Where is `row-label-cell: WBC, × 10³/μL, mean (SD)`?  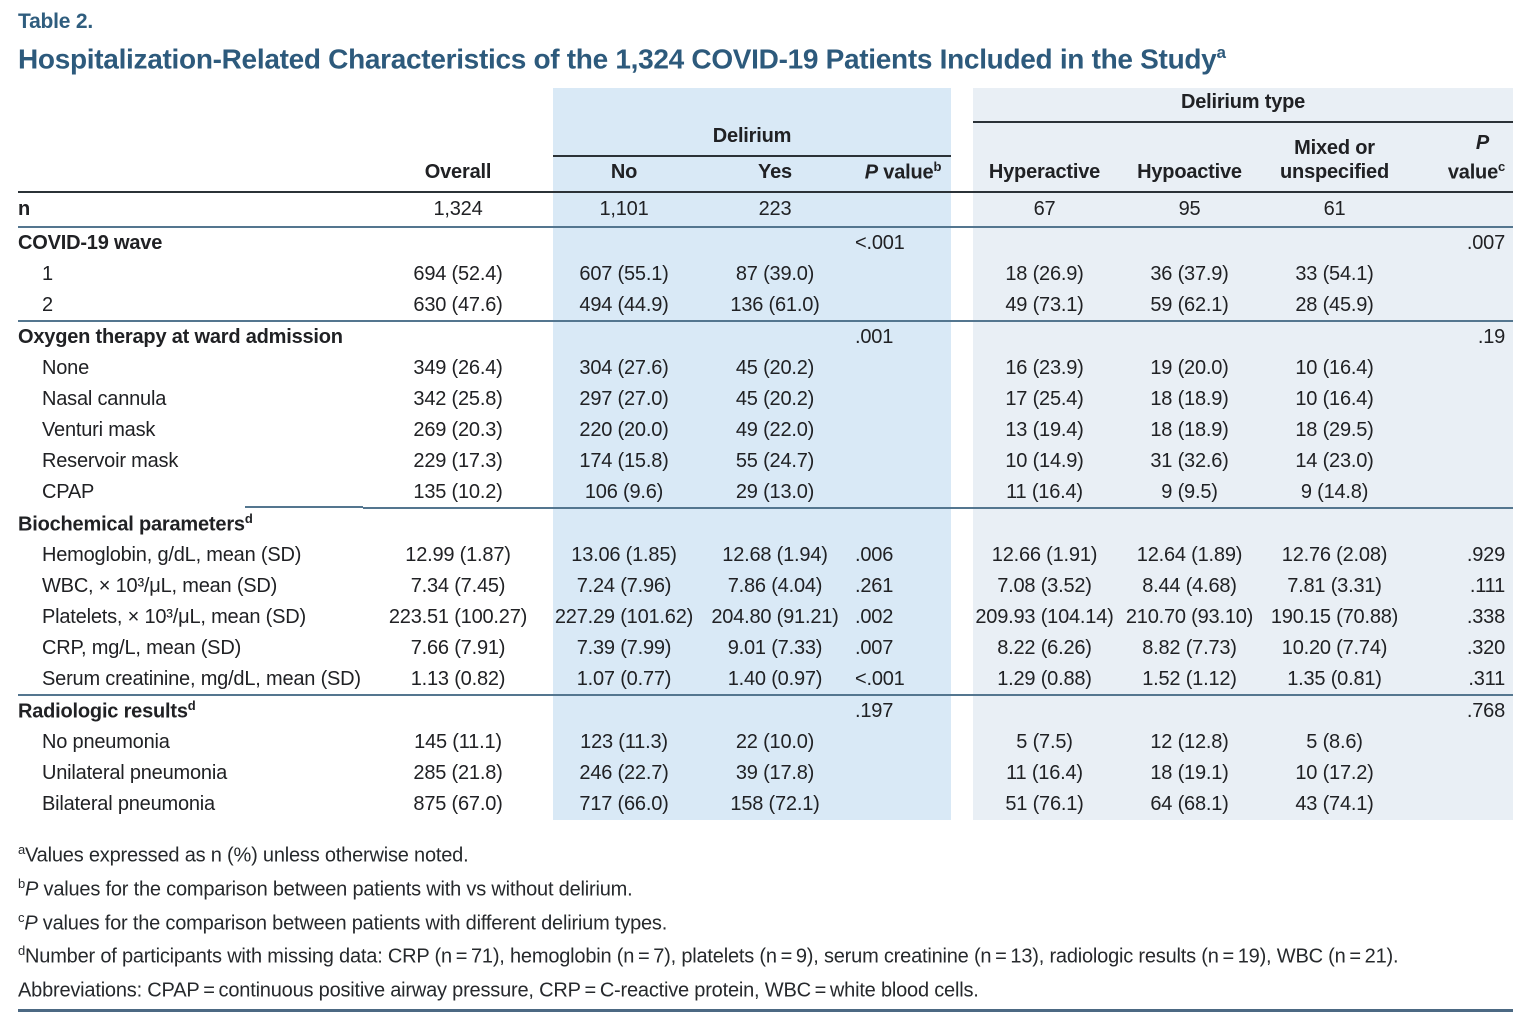
row-label-cell: WBC, × 10³/μL, mean (SD) is located at coordinates (190, 586).